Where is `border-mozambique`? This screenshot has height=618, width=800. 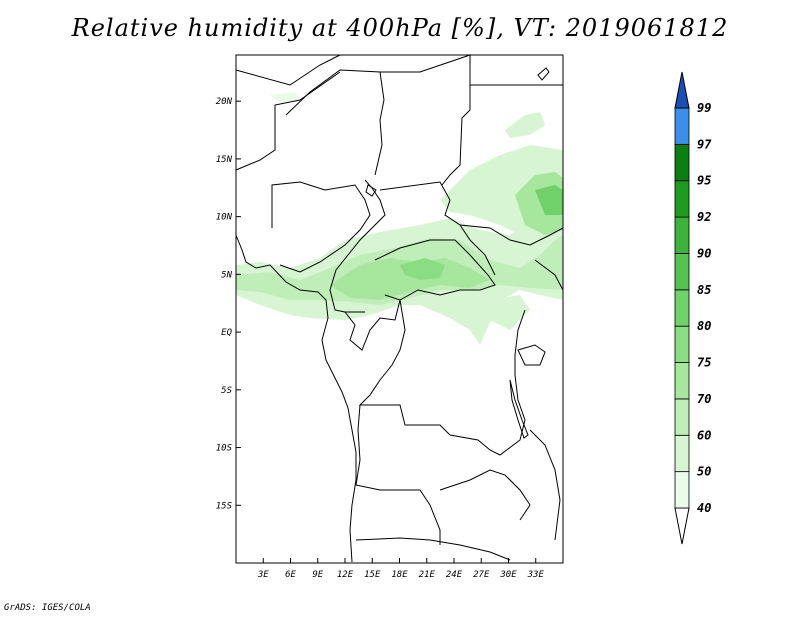
border-mozambique is located at coordinates (545, 485).